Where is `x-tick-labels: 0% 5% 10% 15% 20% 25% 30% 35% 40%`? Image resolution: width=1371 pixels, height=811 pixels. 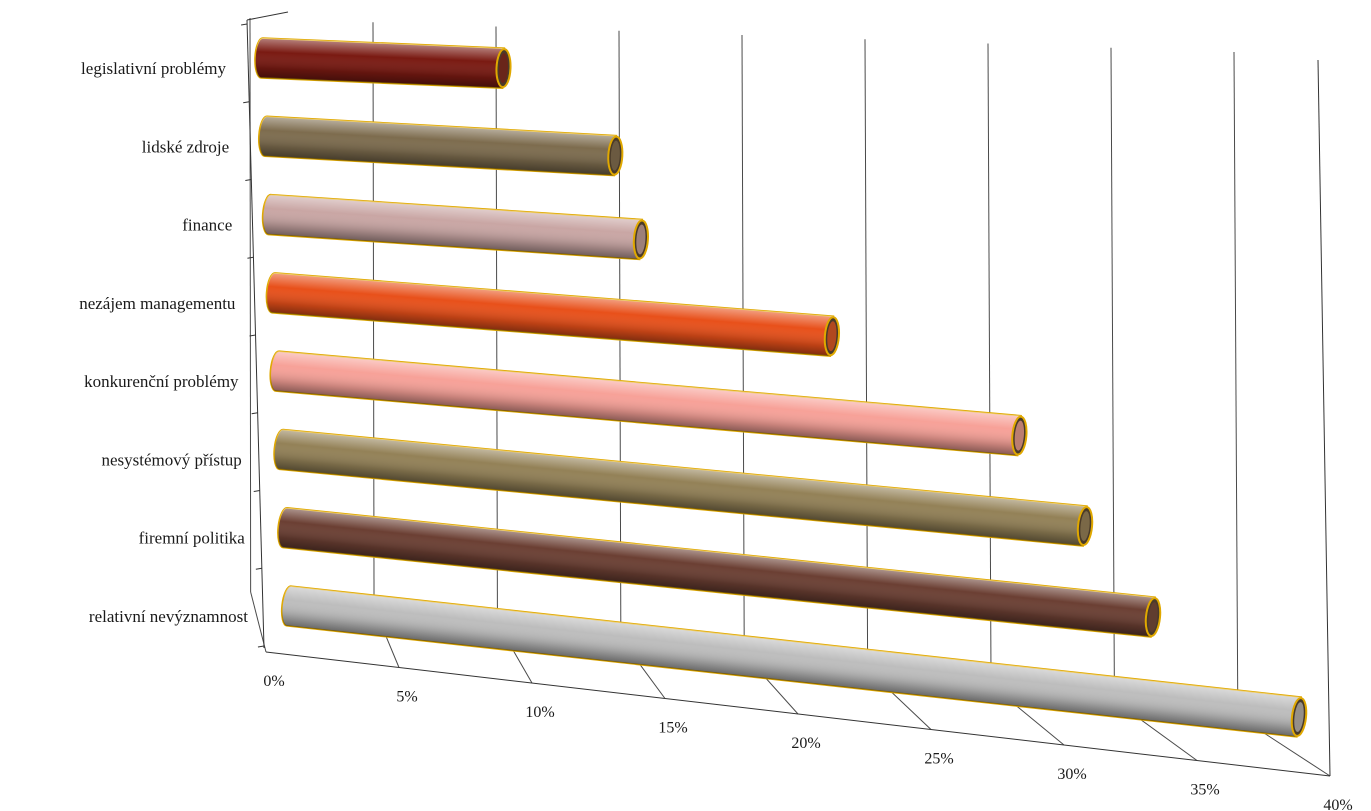
x-tick-labels: 0% 5% 10% 15% 20% 25% 30% 35% 40% is located at coordinates (807, 742).